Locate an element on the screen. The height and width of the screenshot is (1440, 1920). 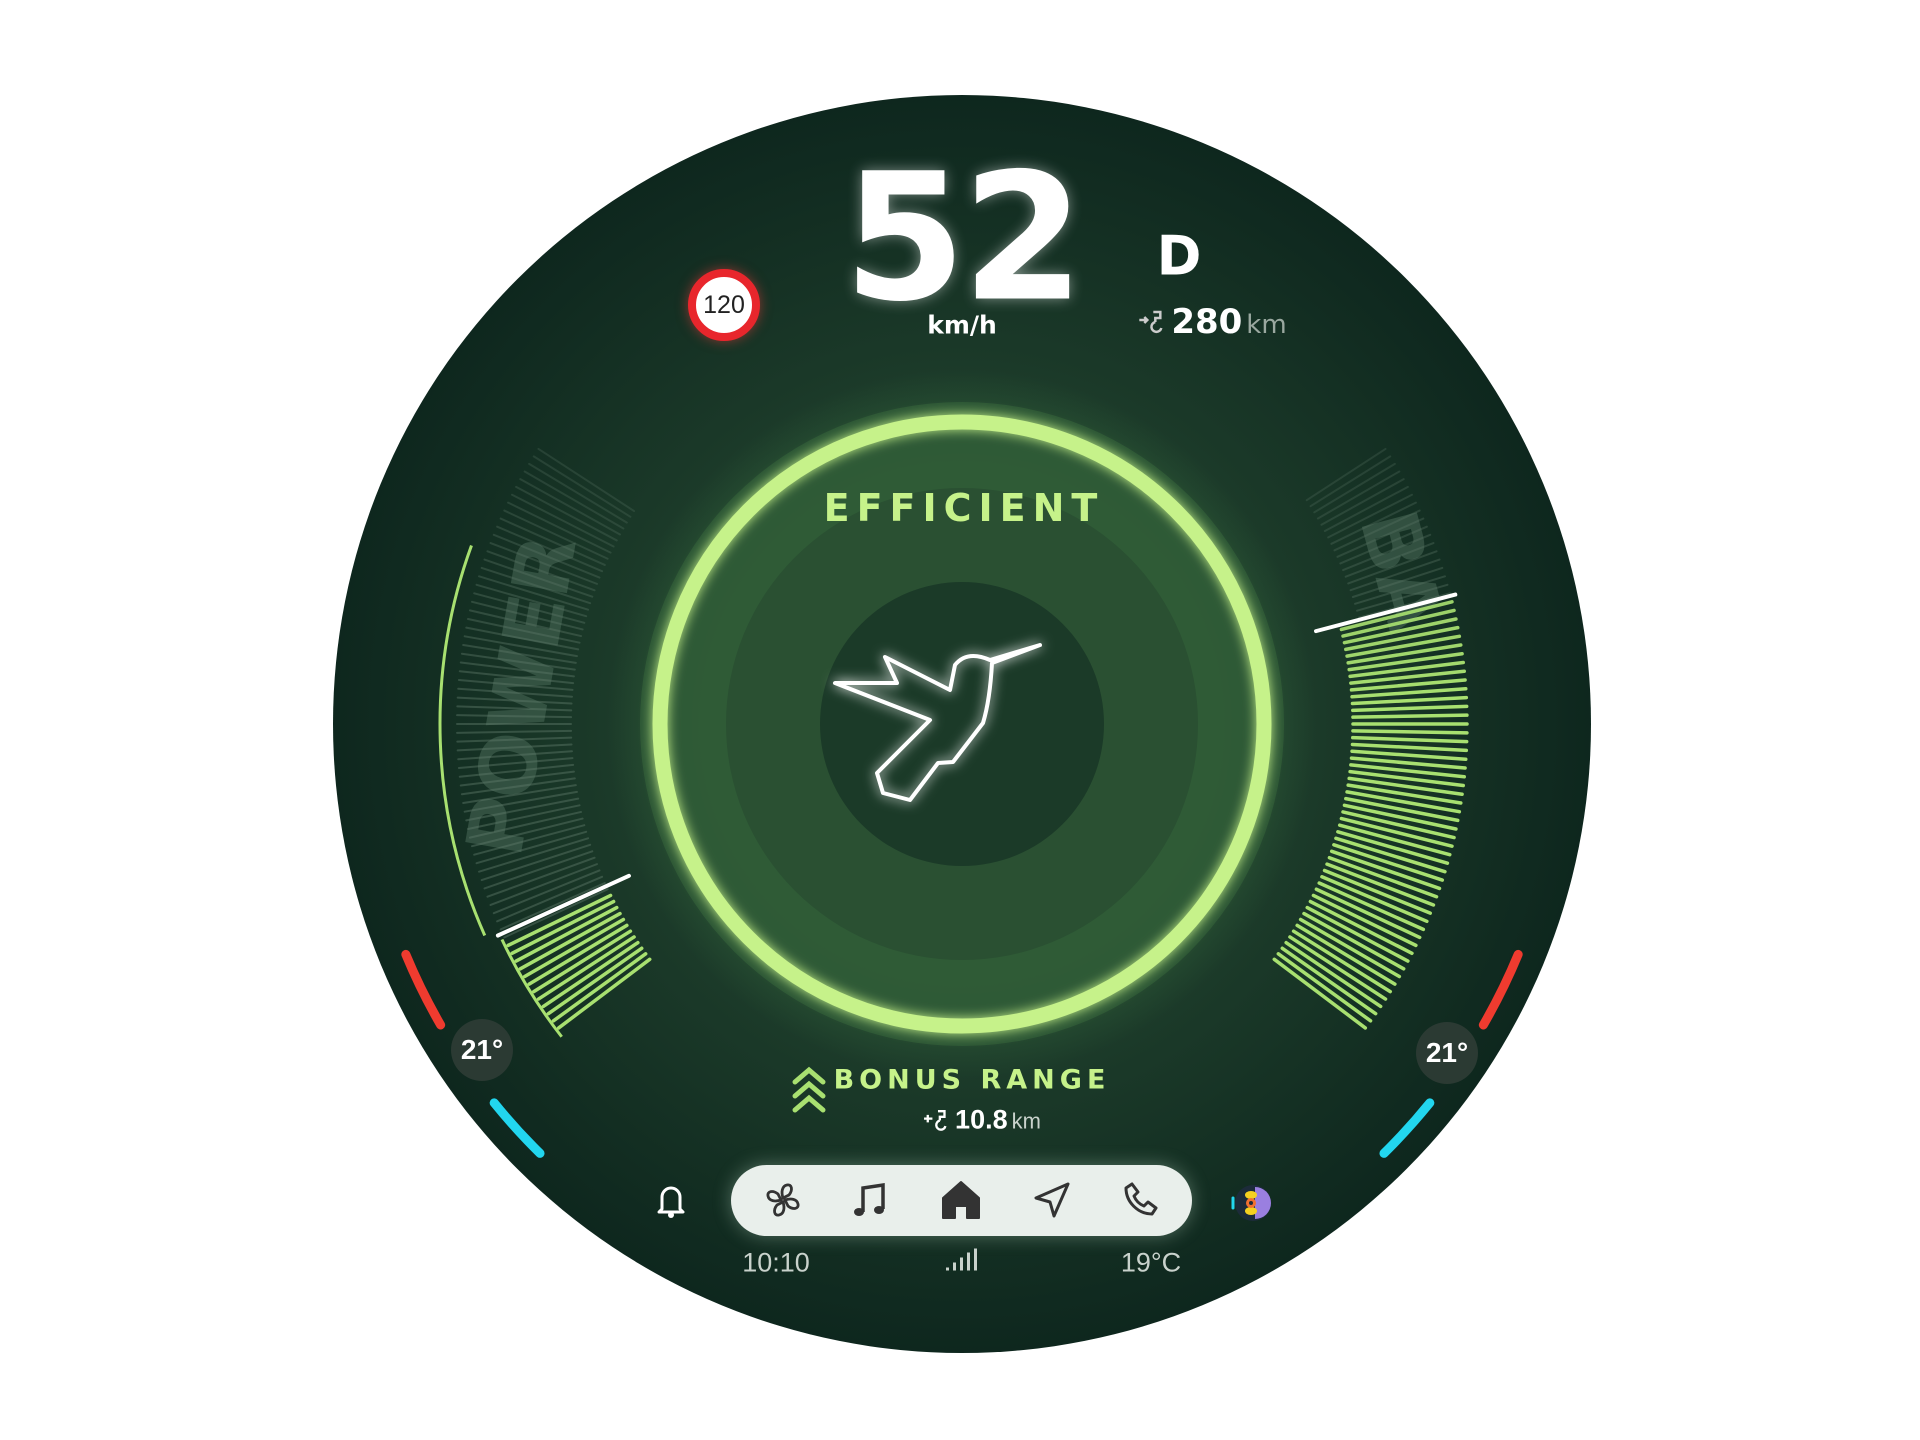
bonus-range-unit: km is located at coordinates (1026, 1121).